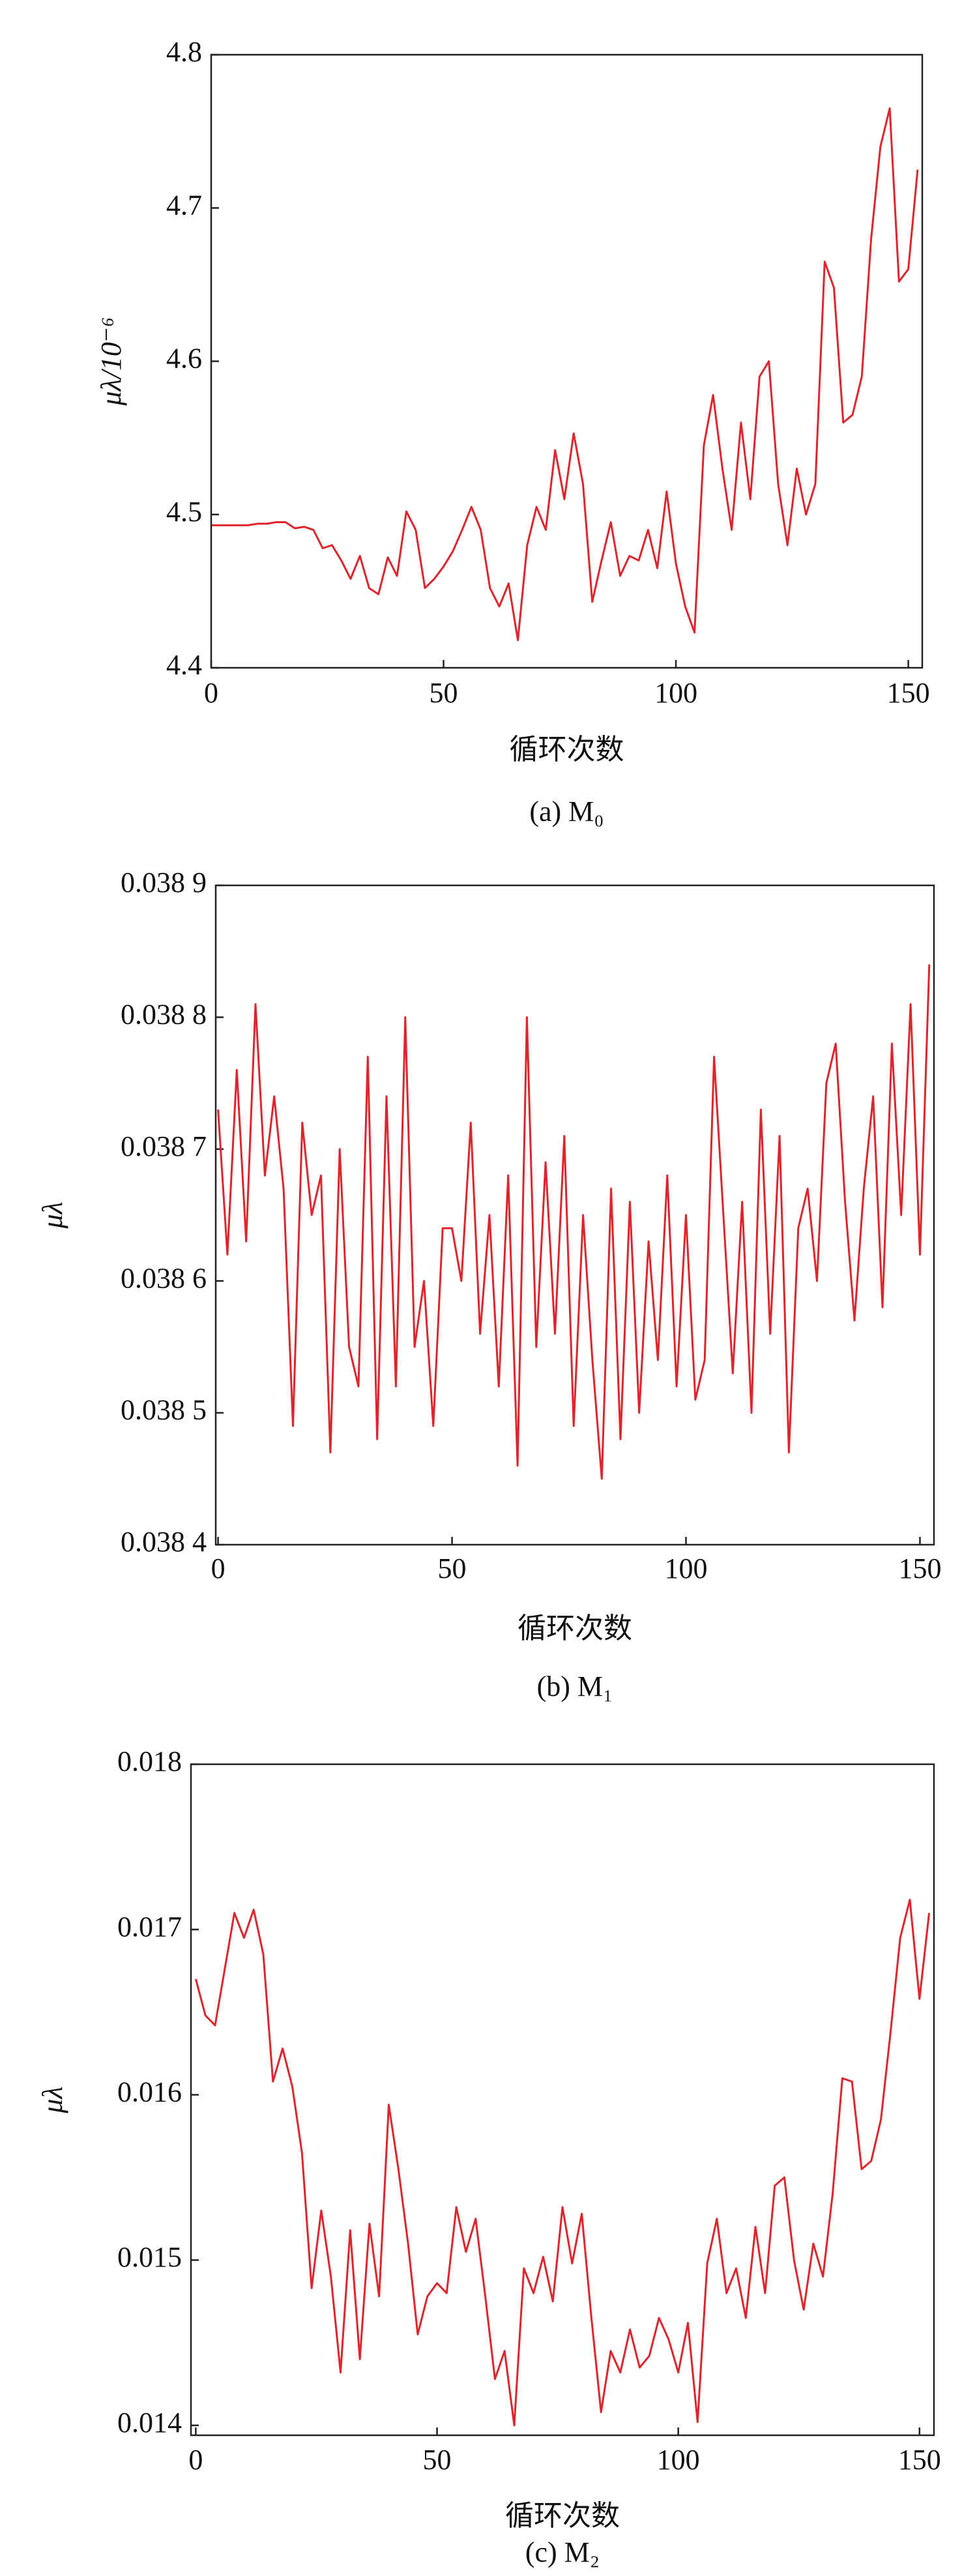 The height and width of the screenshot is (2576, 962). What do you see at coordinates (164, 882) in the screenshot?
I see `y-tick-label: 0.038 9` at bounding box center [164, 882].